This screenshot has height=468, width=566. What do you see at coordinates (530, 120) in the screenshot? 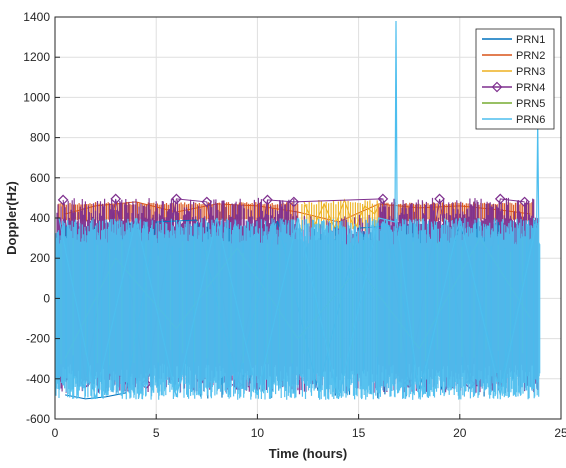
I see `legend-label-PRN6: PRN6` at bounding box center [530, 120].